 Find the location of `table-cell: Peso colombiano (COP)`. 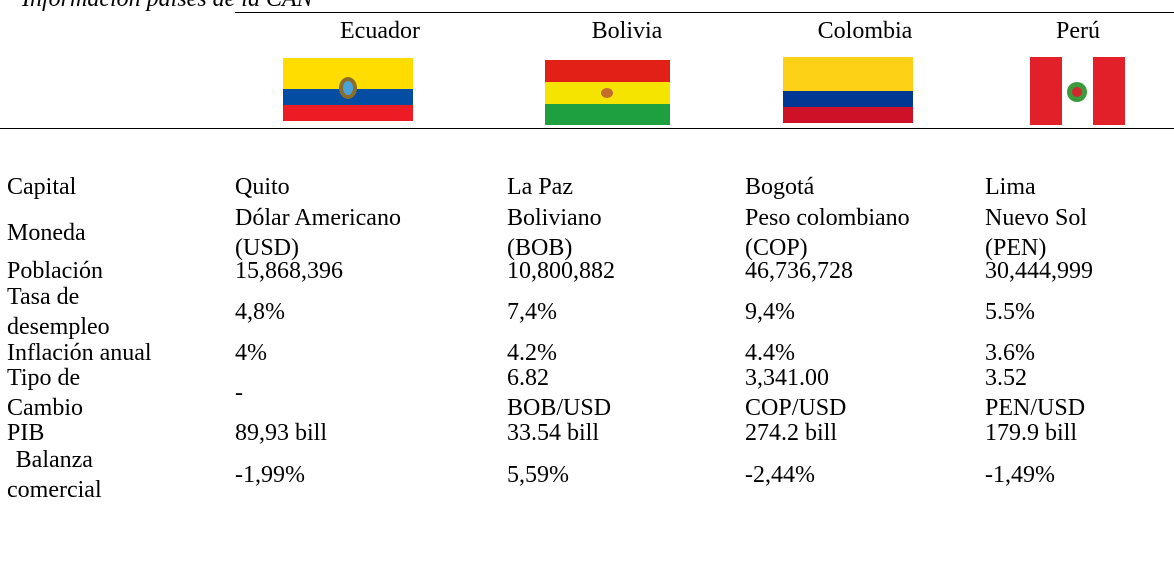

table-cell: Peso colombiano (COP) is located at coordinates (827, 233).